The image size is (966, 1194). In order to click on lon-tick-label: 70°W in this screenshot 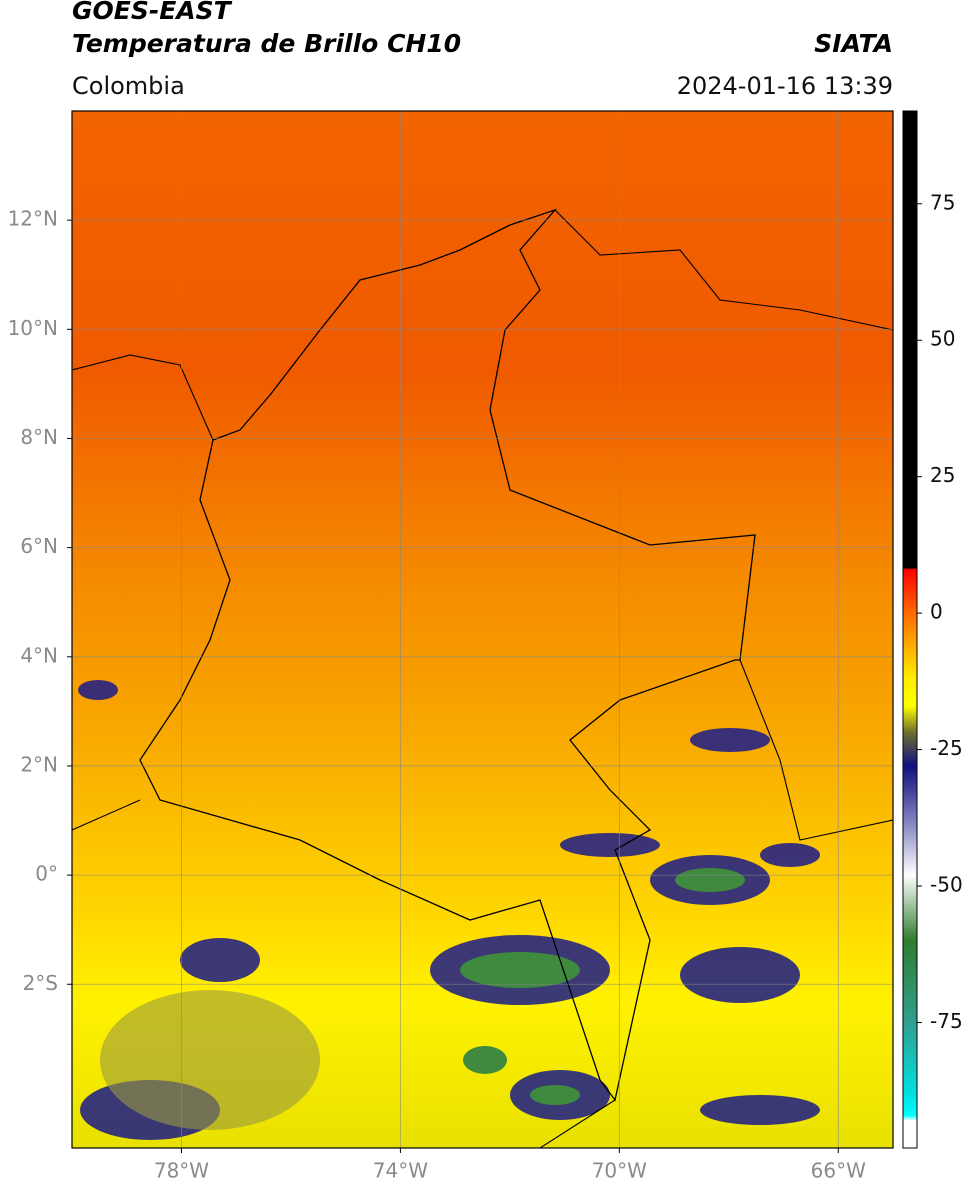, I will do `click(619, 1171)`.